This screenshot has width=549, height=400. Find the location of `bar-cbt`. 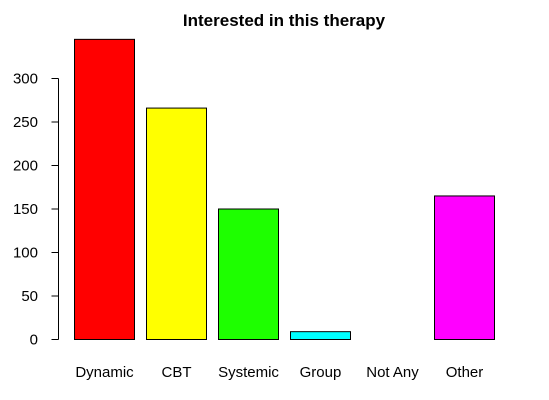

bar-cbt is located at coordinates (176, 223).